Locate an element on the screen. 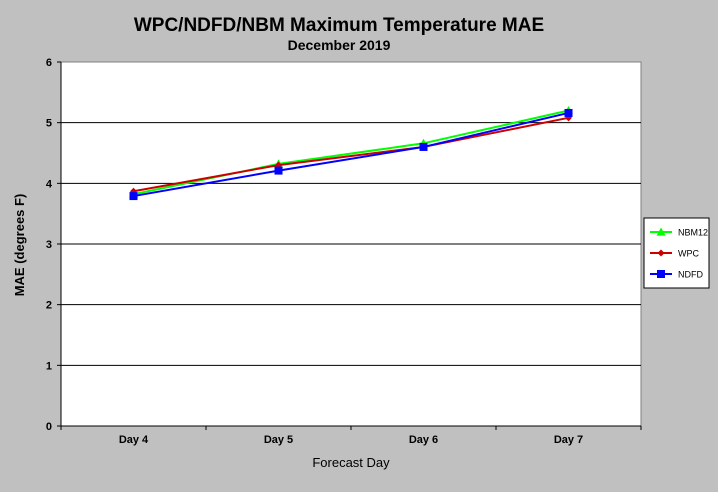 Image resolution: width=718 pixels, height=492 pixels. legend-label-nbm12: NBM12 is located at coordinates (693, 233).